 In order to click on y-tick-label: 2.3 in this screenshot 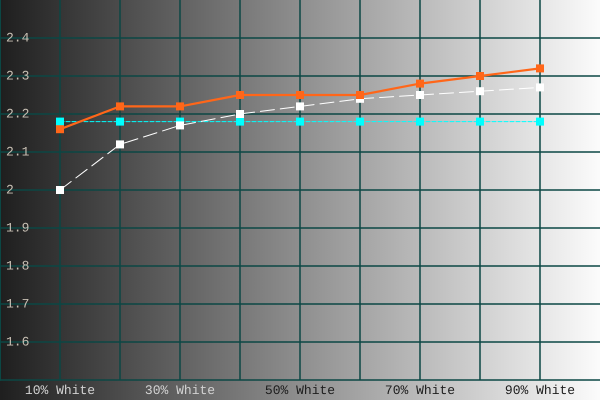, I will do `click(18, 76)`.